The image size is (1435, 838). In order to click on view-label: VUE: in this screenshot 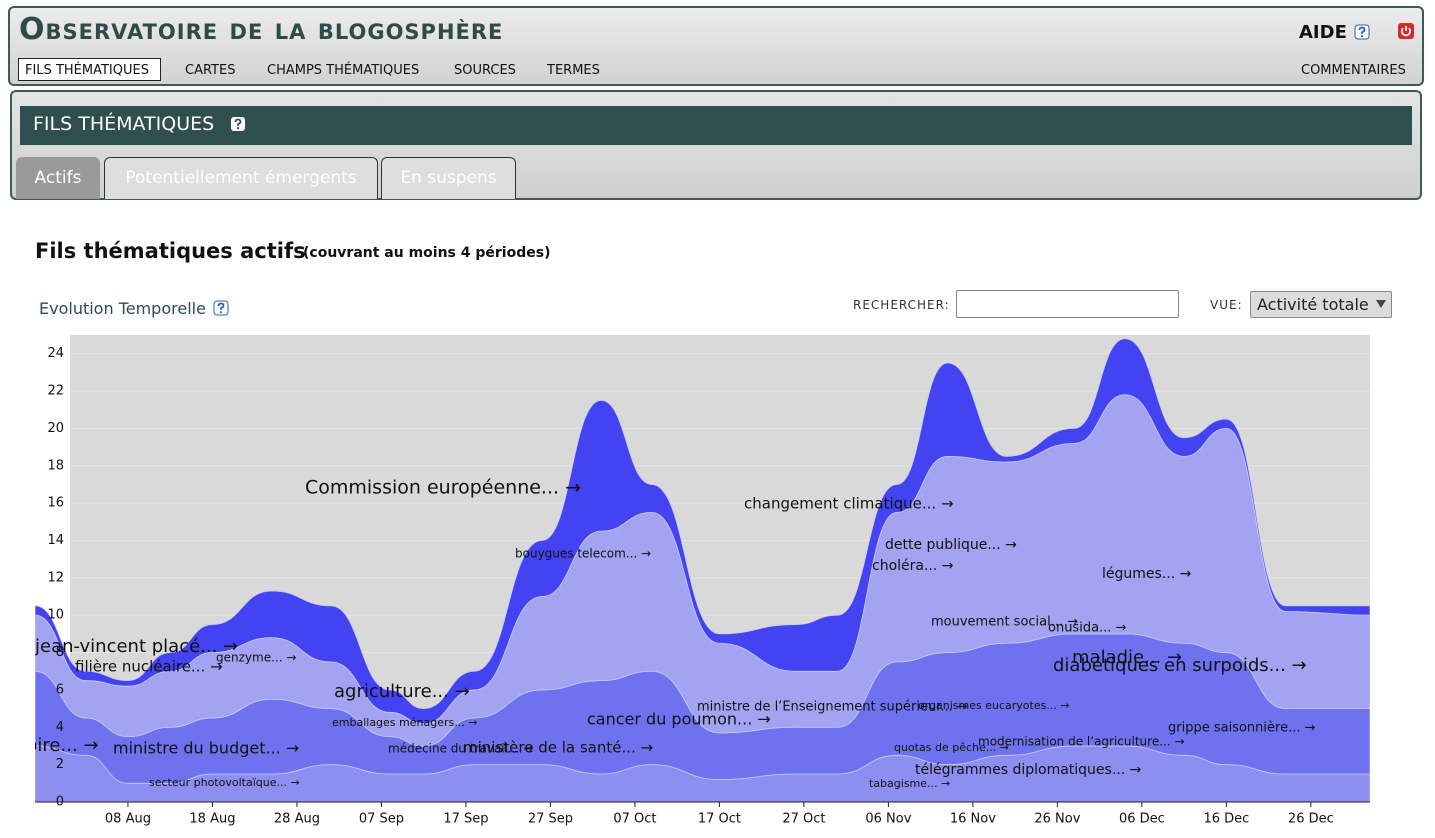, I will do `click(1226, 305)`.